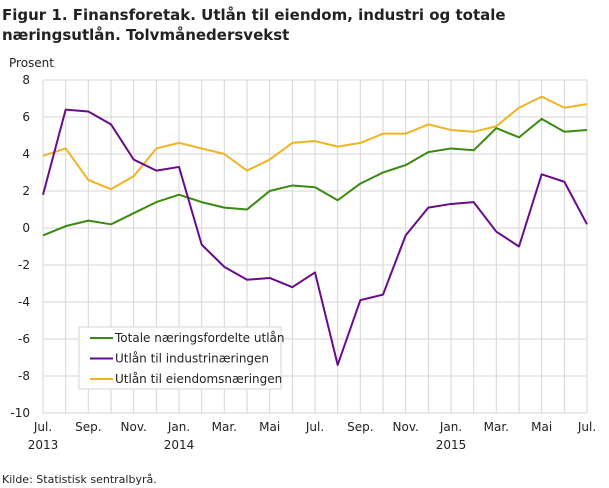 This screenshot has height=488, width=609. Describe the element at coordinates (451, 445) in the screenshot. I see `x-tick-year-label: 2015` at that location.